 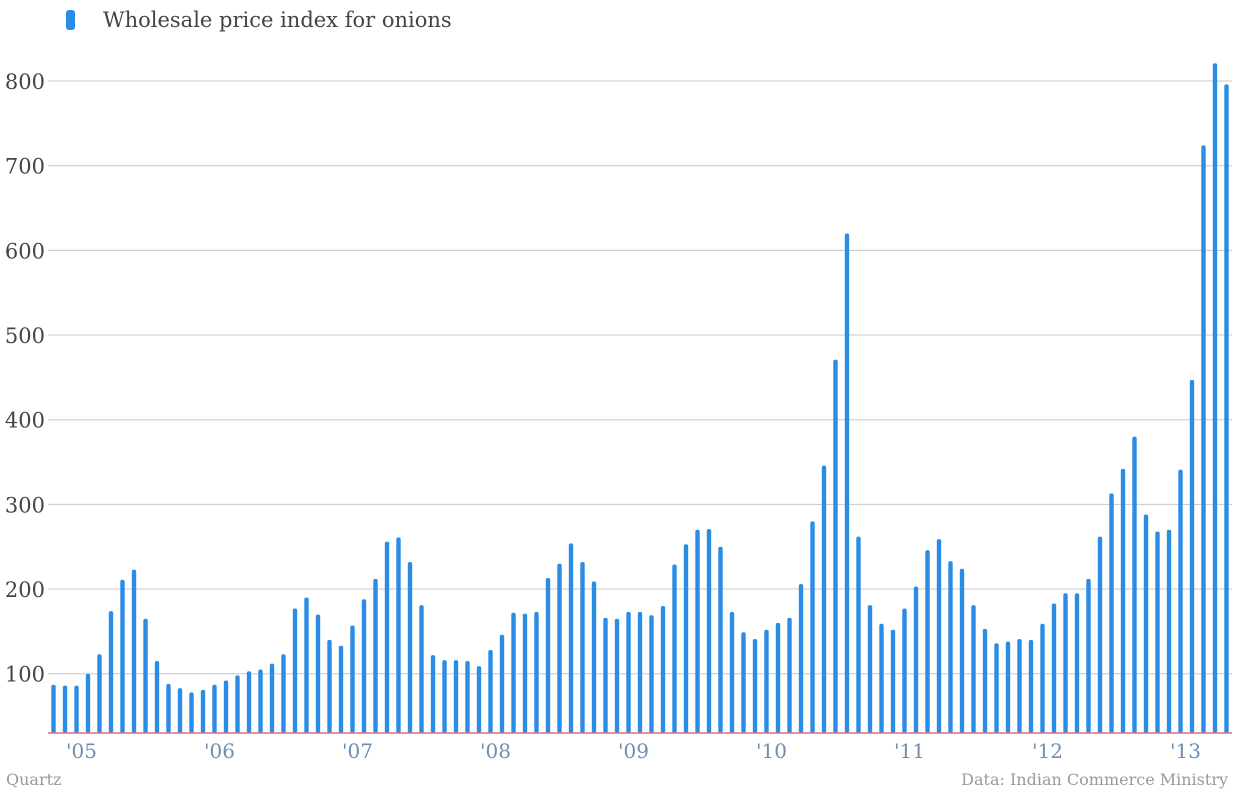 What do you see at coordinates (70, 20) in the screenshot?
I see `legend-series-swatch` at bounding box center [70, 20].